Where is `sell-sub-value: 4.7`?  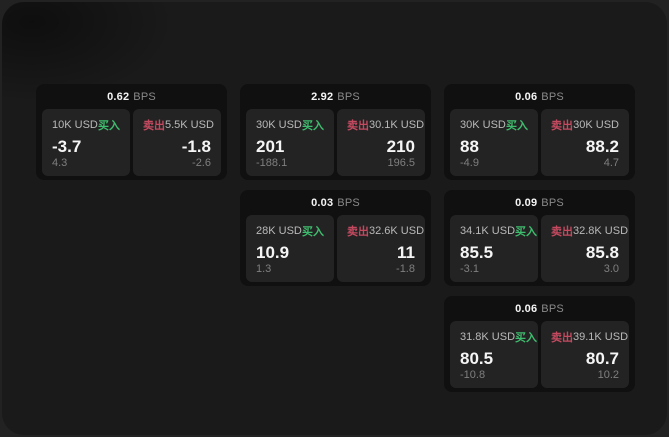 sell-sub-value: 4.7 is located at coordinates (611, 162).